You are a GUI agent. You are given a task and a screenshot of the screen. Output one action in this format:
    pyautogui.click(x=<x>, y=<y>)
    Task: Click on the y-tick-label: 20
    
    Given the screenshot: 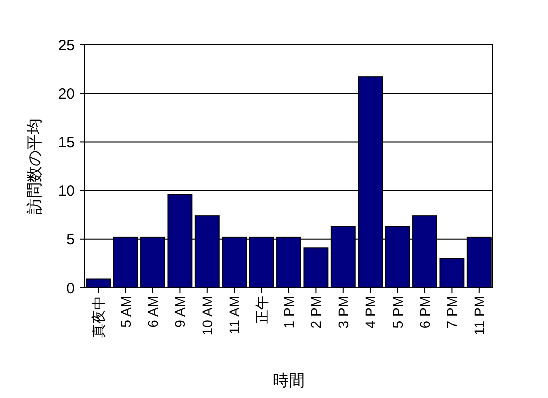 What is the action you would take?
    pyautogui.click(x=66, y=94)
    